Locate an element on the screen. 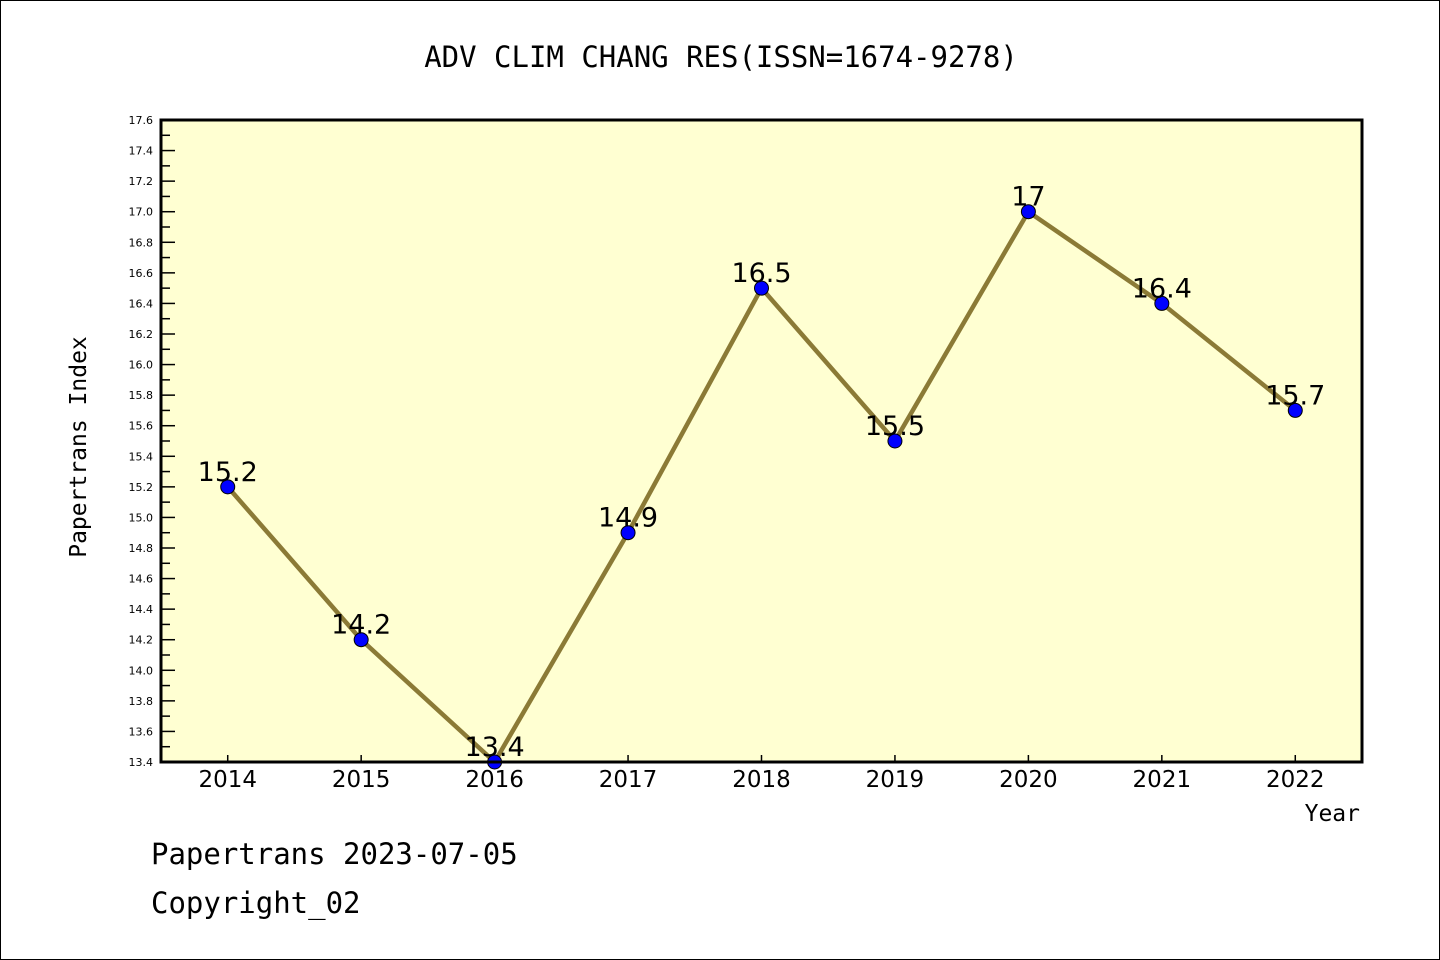 This screenshot has width=1440, height=960. y-tick-label: 16.6 is located at coordinates (141, 273).